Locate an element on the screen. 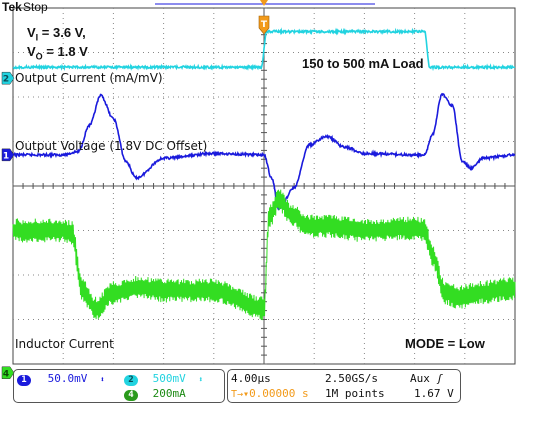 This screenshot has height=421, width=533. ch2-scale-readout: 2 500mV ⬍ is located at coordinates (163, 379).